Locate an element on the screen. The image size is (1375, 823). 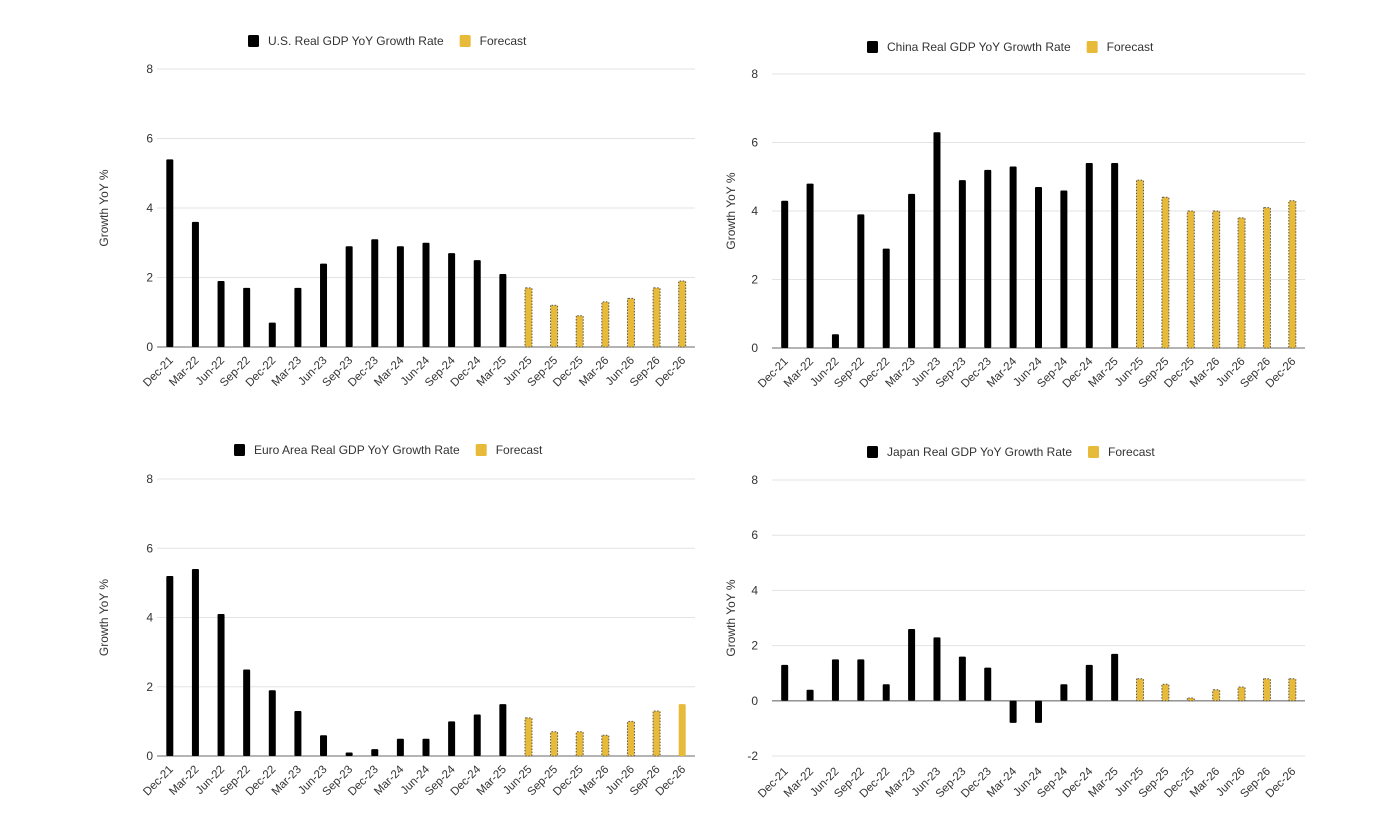
legend: Japan Real GDP YoY Growth Rate Forecast is located at coordinates (1011, 452).